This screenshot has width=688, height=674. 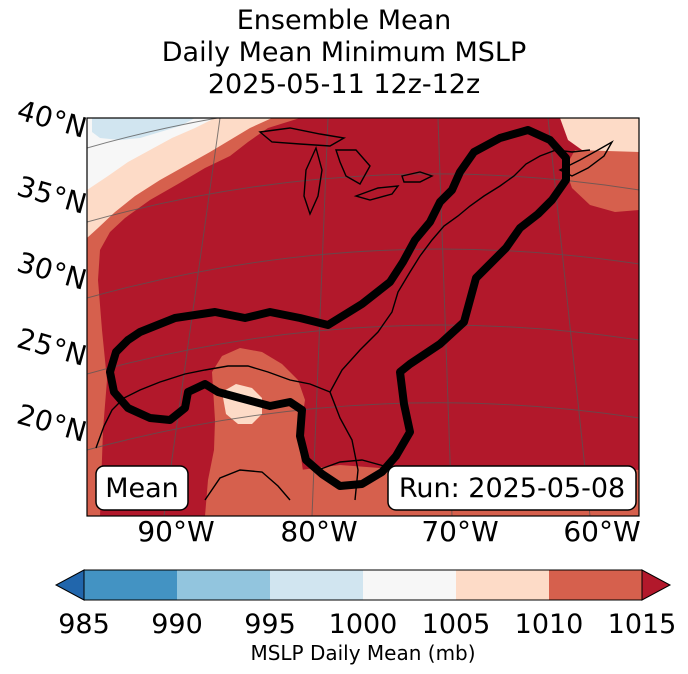 What do you see at coordinates (318, 531) in the screenshot?
I see `lon-label-80: 80°W` at bounding box center [318, 531].